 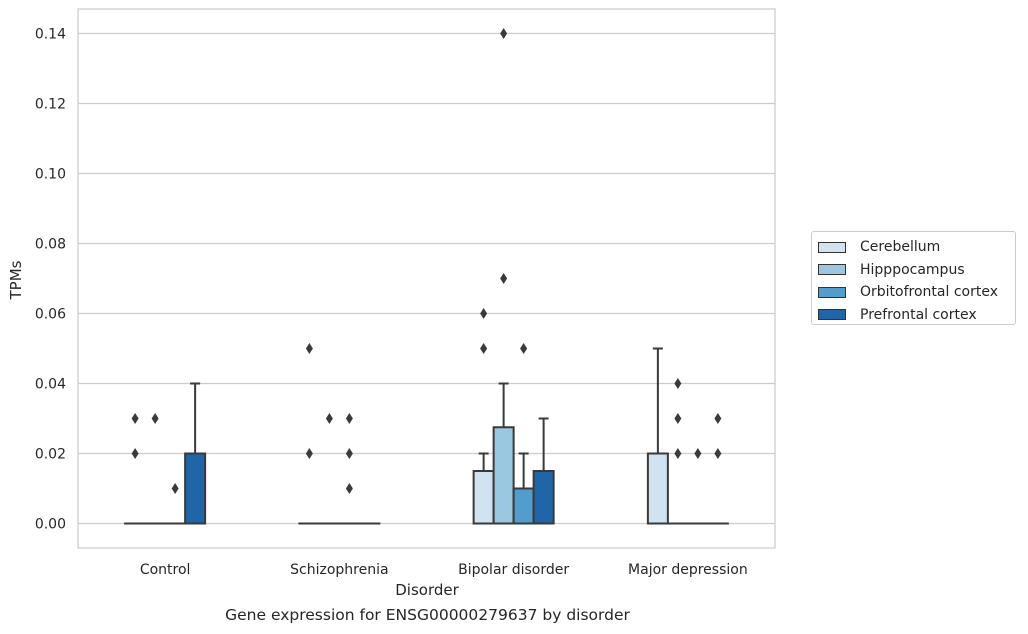 I want to click on y-tick-label: 0.06, so click(x=50, y=315).